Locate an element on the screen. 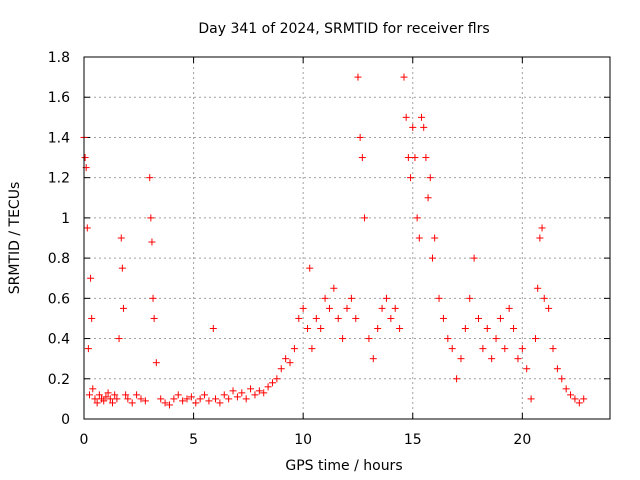 Image resolution: width=640 pixels, height=480 pixels. y-tick-label: 1.8 is located at coordinates (59, 58).